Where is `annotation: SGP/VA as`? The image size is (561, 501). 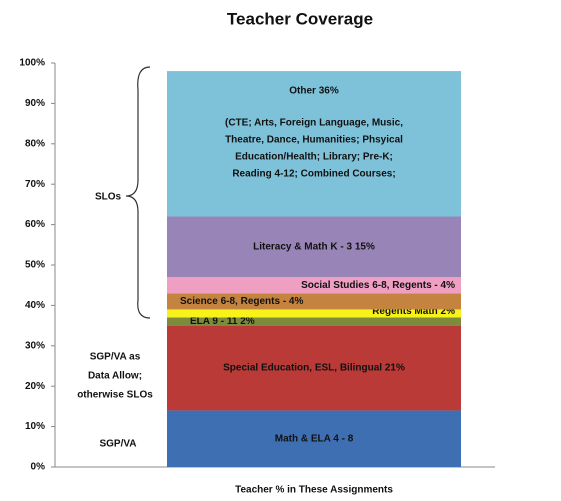 annotation: SGP/VA as is located at coordinates (115, 357).